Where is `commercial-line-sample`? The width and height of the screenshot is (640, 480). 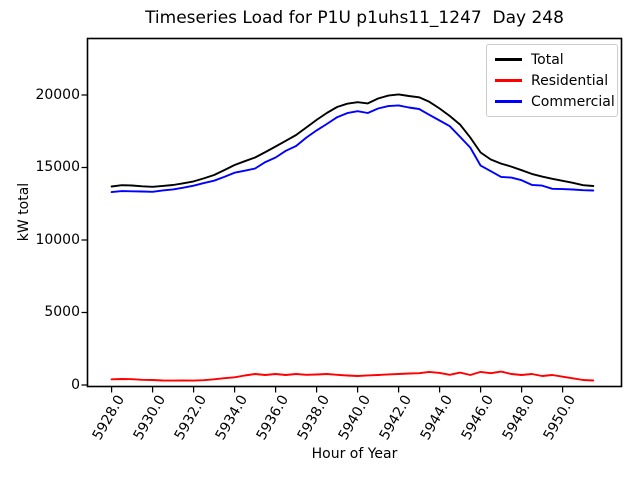
commercial-line-sample is located at coordinates (508, 101).